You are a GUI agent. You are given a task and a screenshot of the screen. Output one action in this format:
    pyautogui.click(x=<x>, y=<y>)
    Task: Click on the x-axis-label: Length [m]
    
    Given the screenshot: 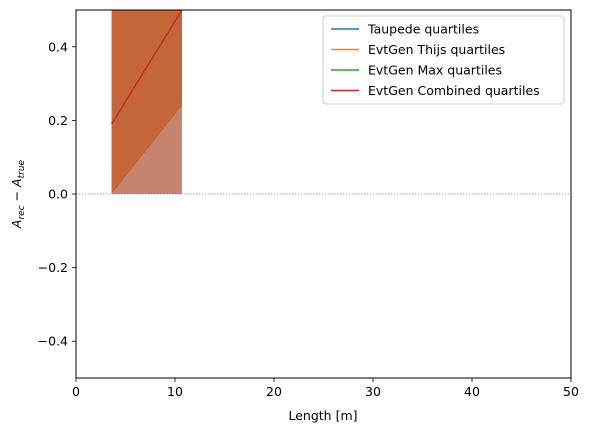 What is the action you would take?
    pyautogui.click(x=322, y=415)
    